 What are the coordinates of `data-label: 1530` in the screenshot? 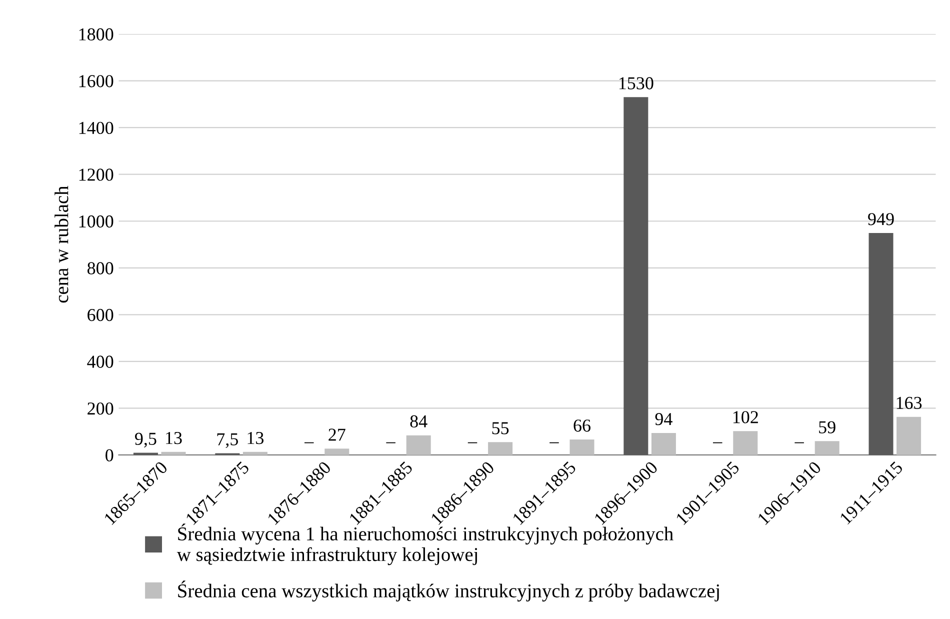 It's located at (636, 83).